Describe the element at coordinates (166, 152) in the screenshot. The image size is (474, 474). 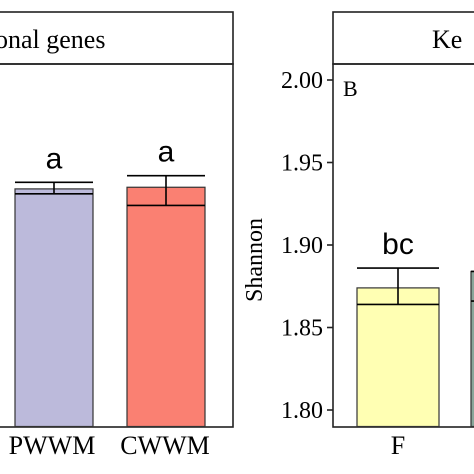
I see `left-letter-1: a` at that location.